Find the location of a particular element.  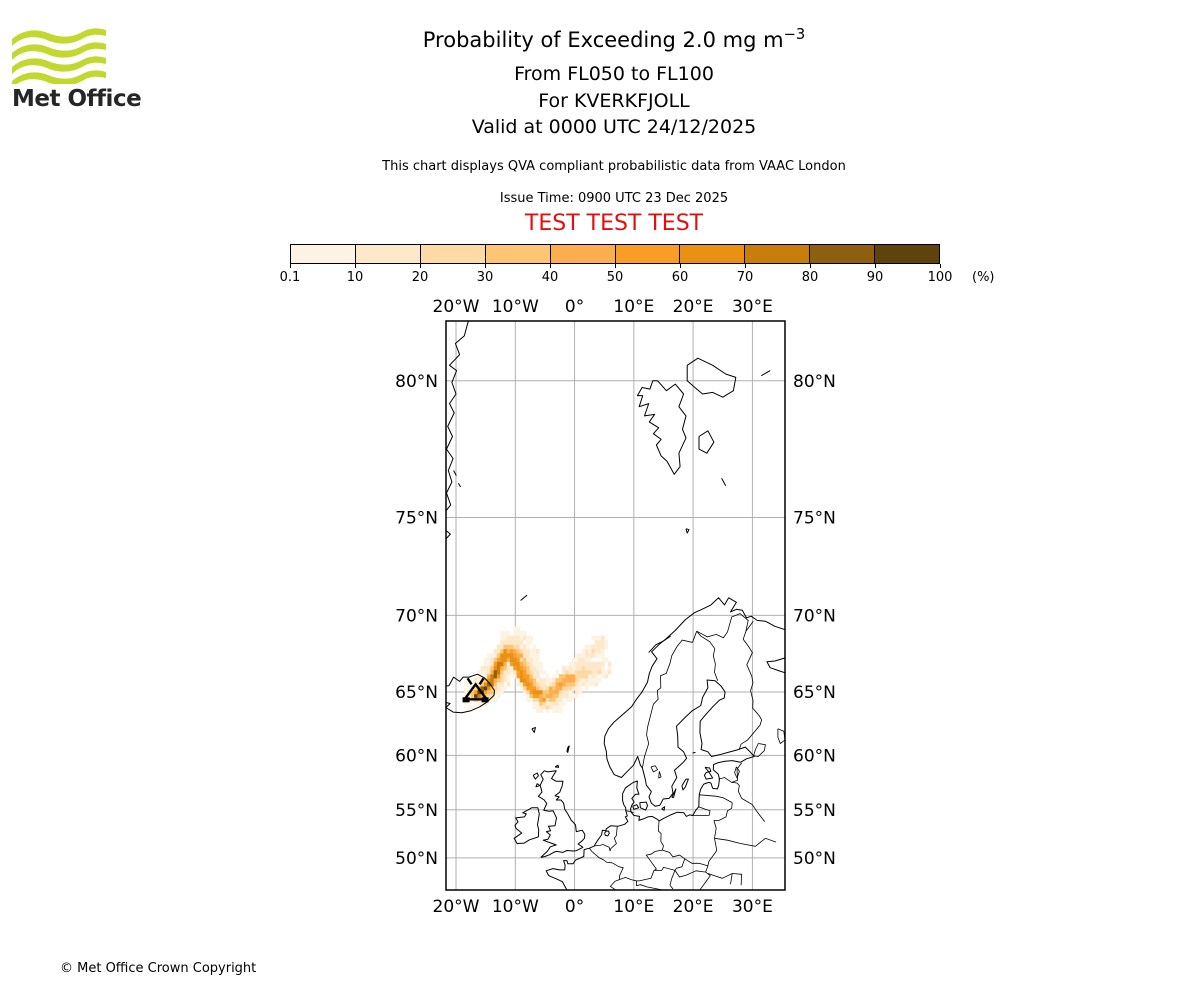

lon-tick-label-top: 10°W is located at coordinates (515, 307).